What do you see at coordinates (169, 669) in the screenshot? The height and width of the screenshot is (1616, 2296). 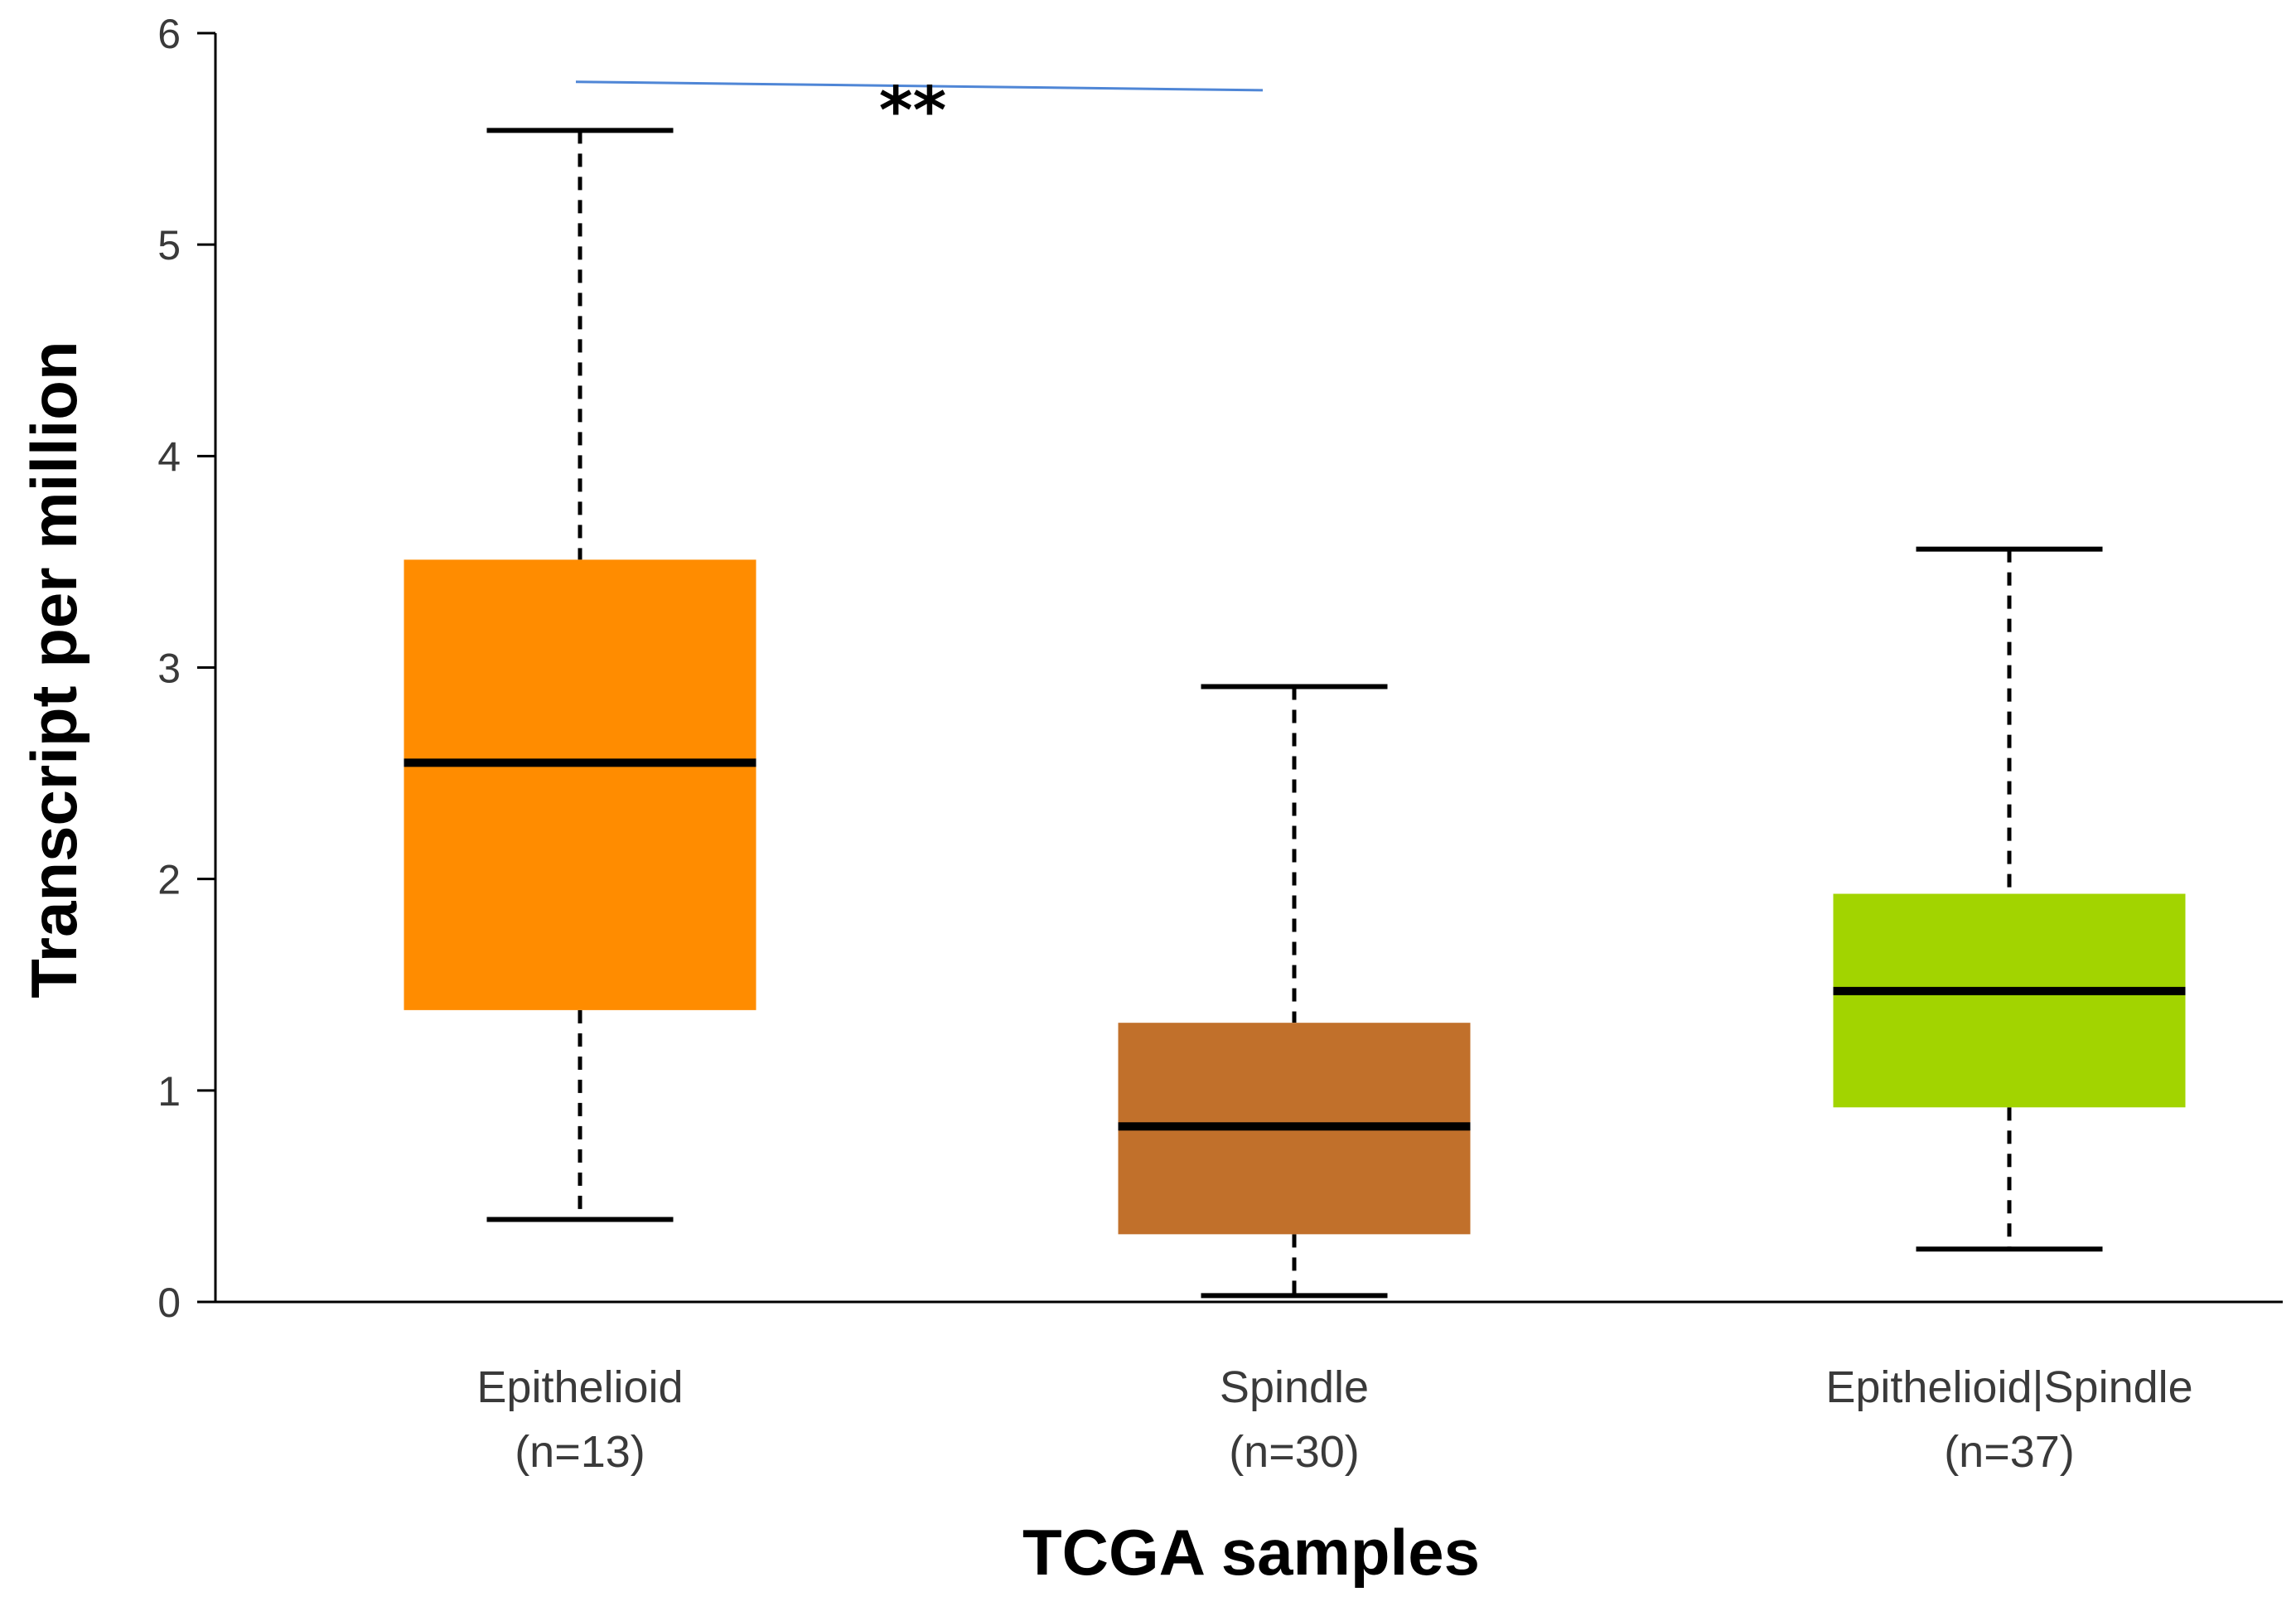 I see `y-tick-label: 3` at bounding box center [169, 669].